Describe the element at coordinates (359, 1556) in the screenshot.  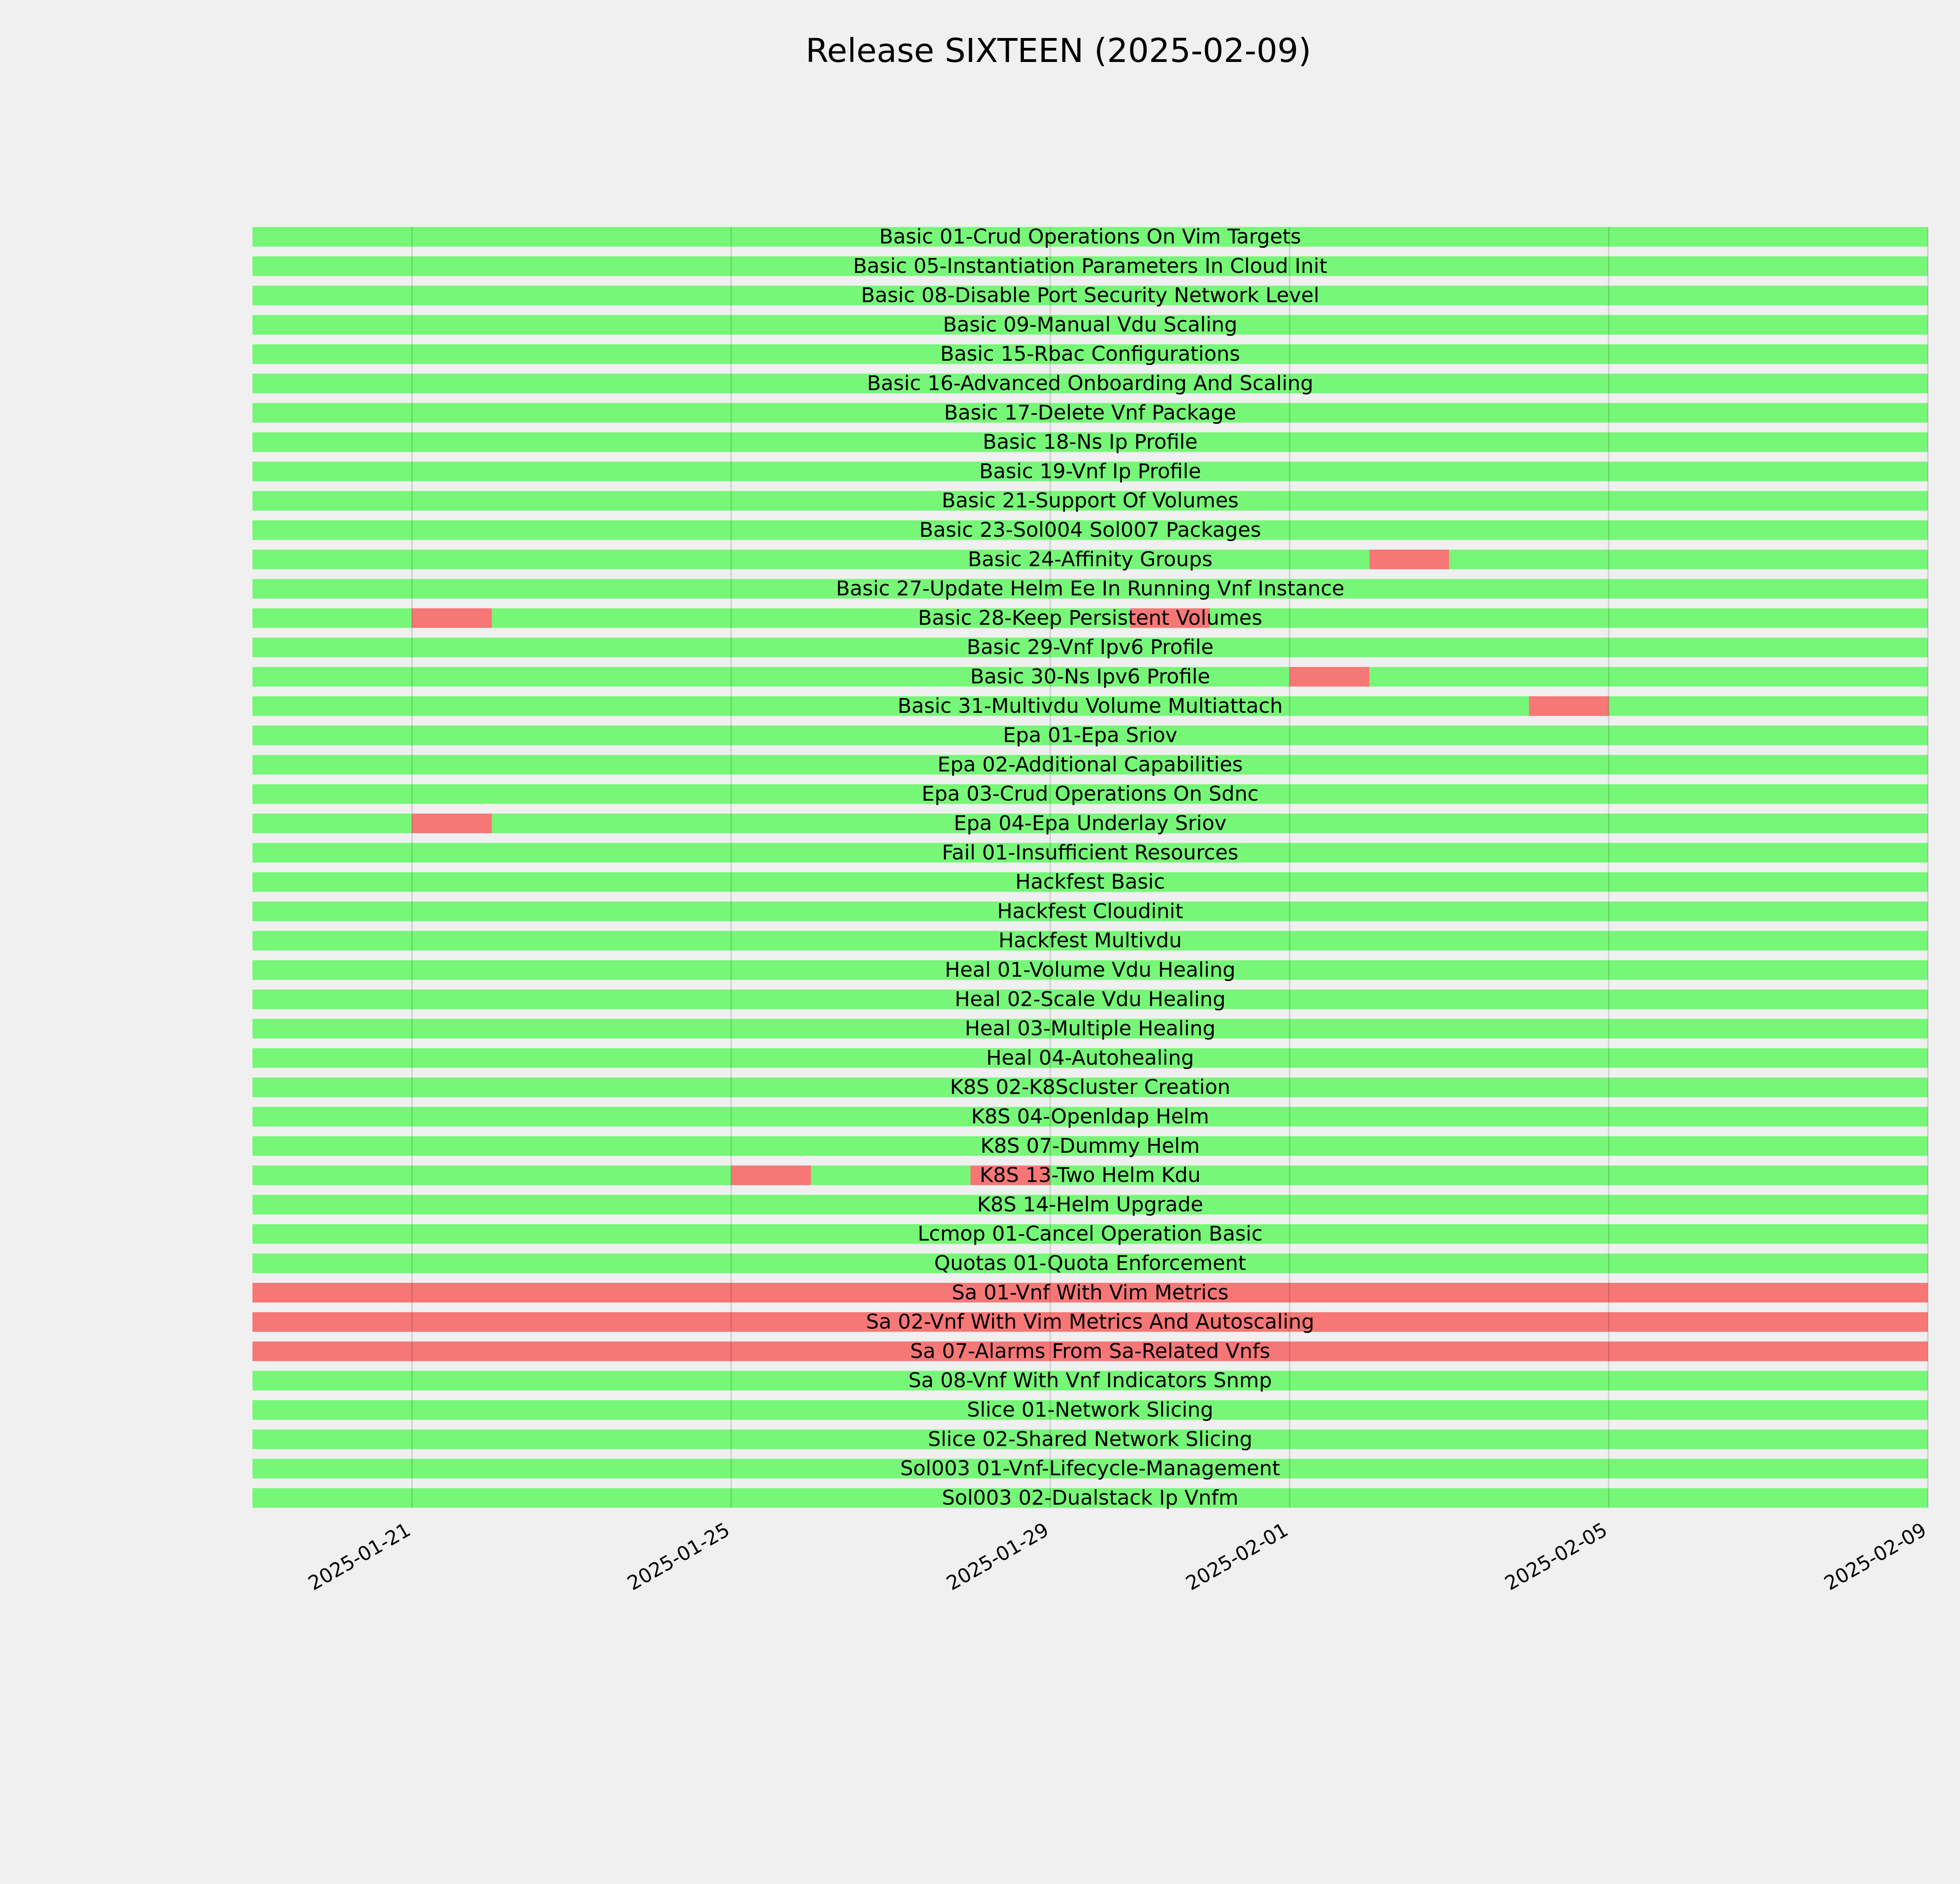
I see `x-tick-label: 2025-01-21` at that location.